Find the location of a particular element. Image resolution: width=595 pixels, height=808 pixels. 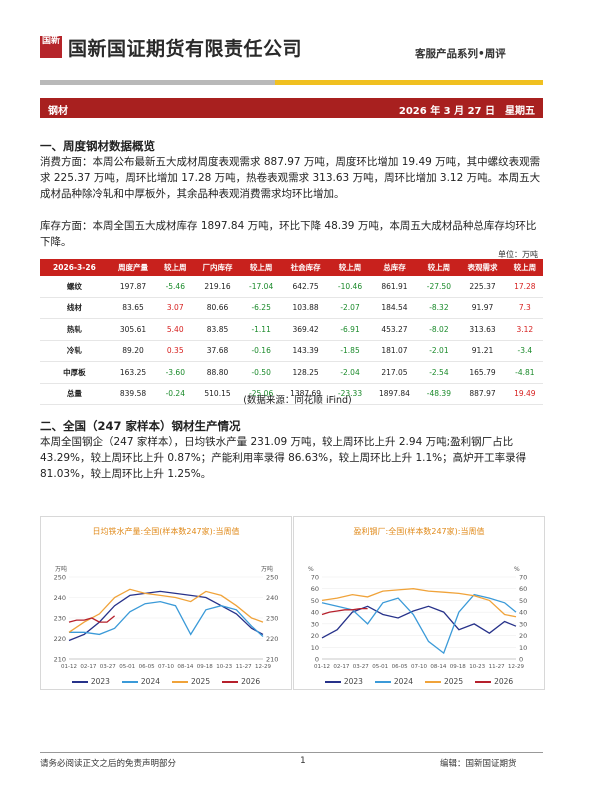

x-tick-label: 07-10 is located at coordinates (166, 667).